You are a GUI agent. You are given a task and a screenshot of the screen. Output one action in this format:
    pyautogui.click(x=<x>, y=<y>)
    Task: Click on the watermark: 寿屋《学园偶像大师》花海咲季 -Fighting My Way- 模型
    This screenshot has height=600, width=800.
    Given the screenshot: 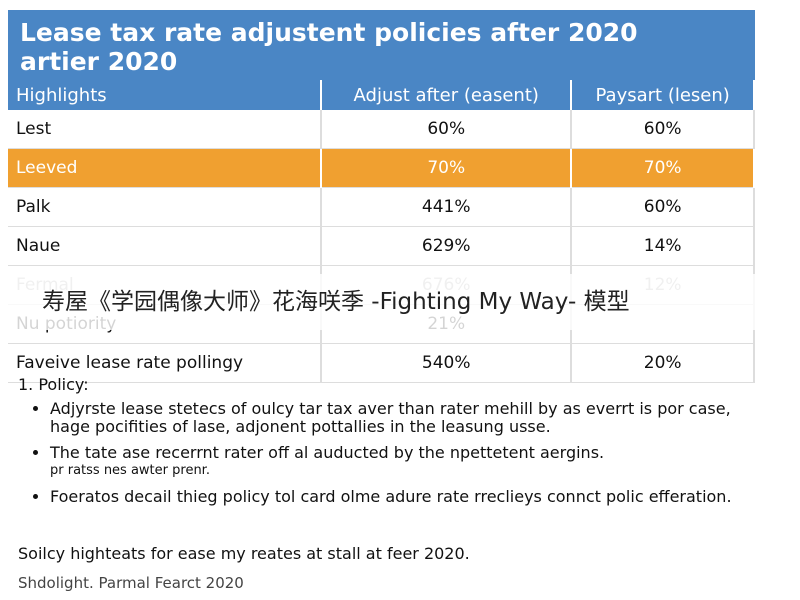 What is the action you would take?
    pyautogui.click(x=400, y=302)
    